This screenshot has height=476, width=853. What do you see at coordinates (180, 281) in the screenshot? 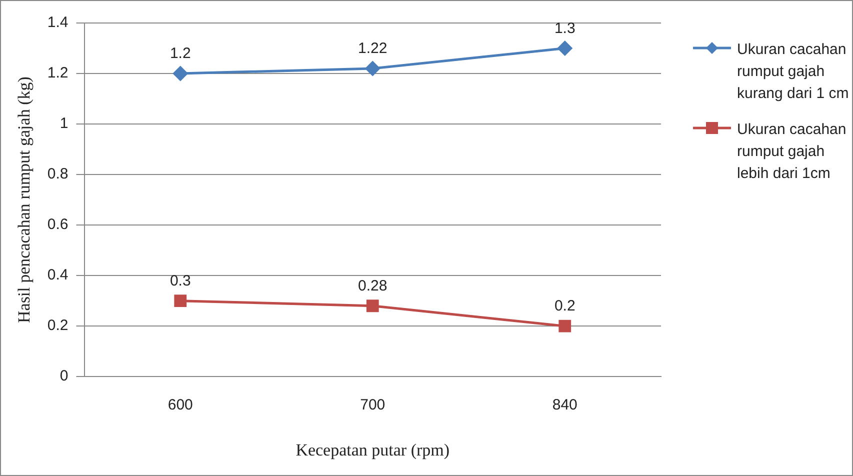
I see `data-label: 0.3` at bounding box center [180, 281].